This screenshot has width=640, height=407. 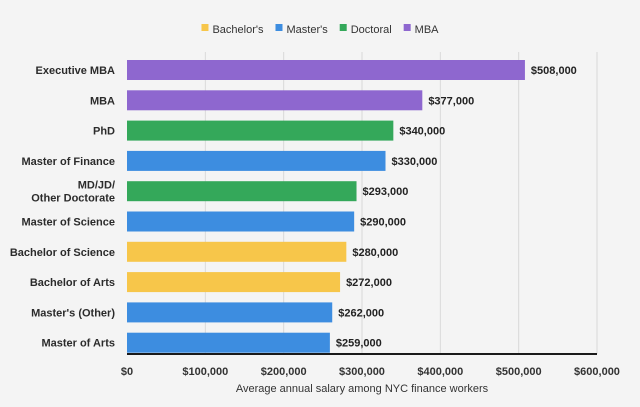 What do you see at coordinates (279, 27) in the screenshot?
I see `legend-swatch-master-s` at bounding box center [279, 27].